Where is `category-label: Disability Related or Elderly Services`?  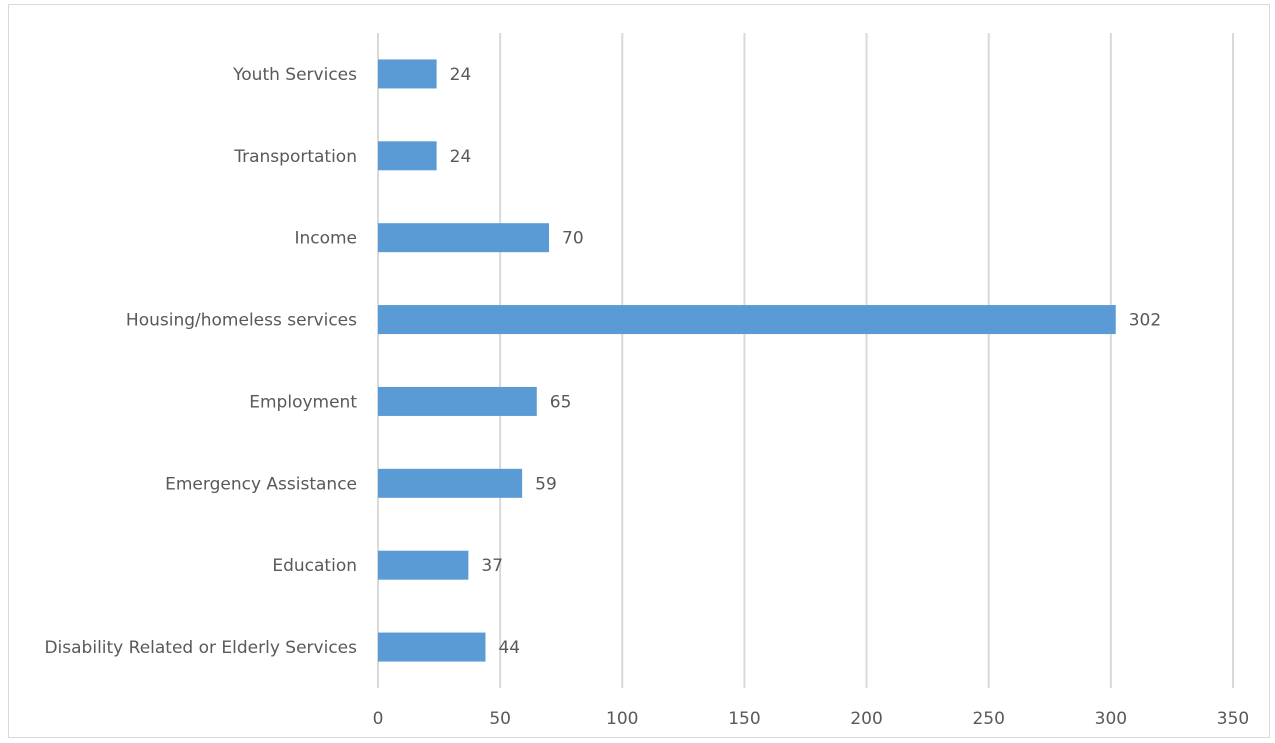
category-label: Disability Related or Elderly Services is located at coordinates (200, 648).